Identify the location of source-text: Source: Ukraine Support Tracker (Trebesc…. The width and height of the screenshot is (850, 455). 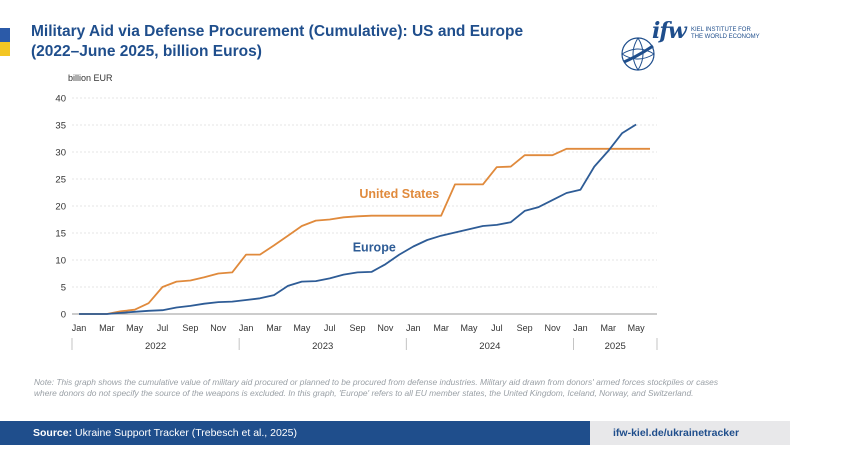
(165, 433).